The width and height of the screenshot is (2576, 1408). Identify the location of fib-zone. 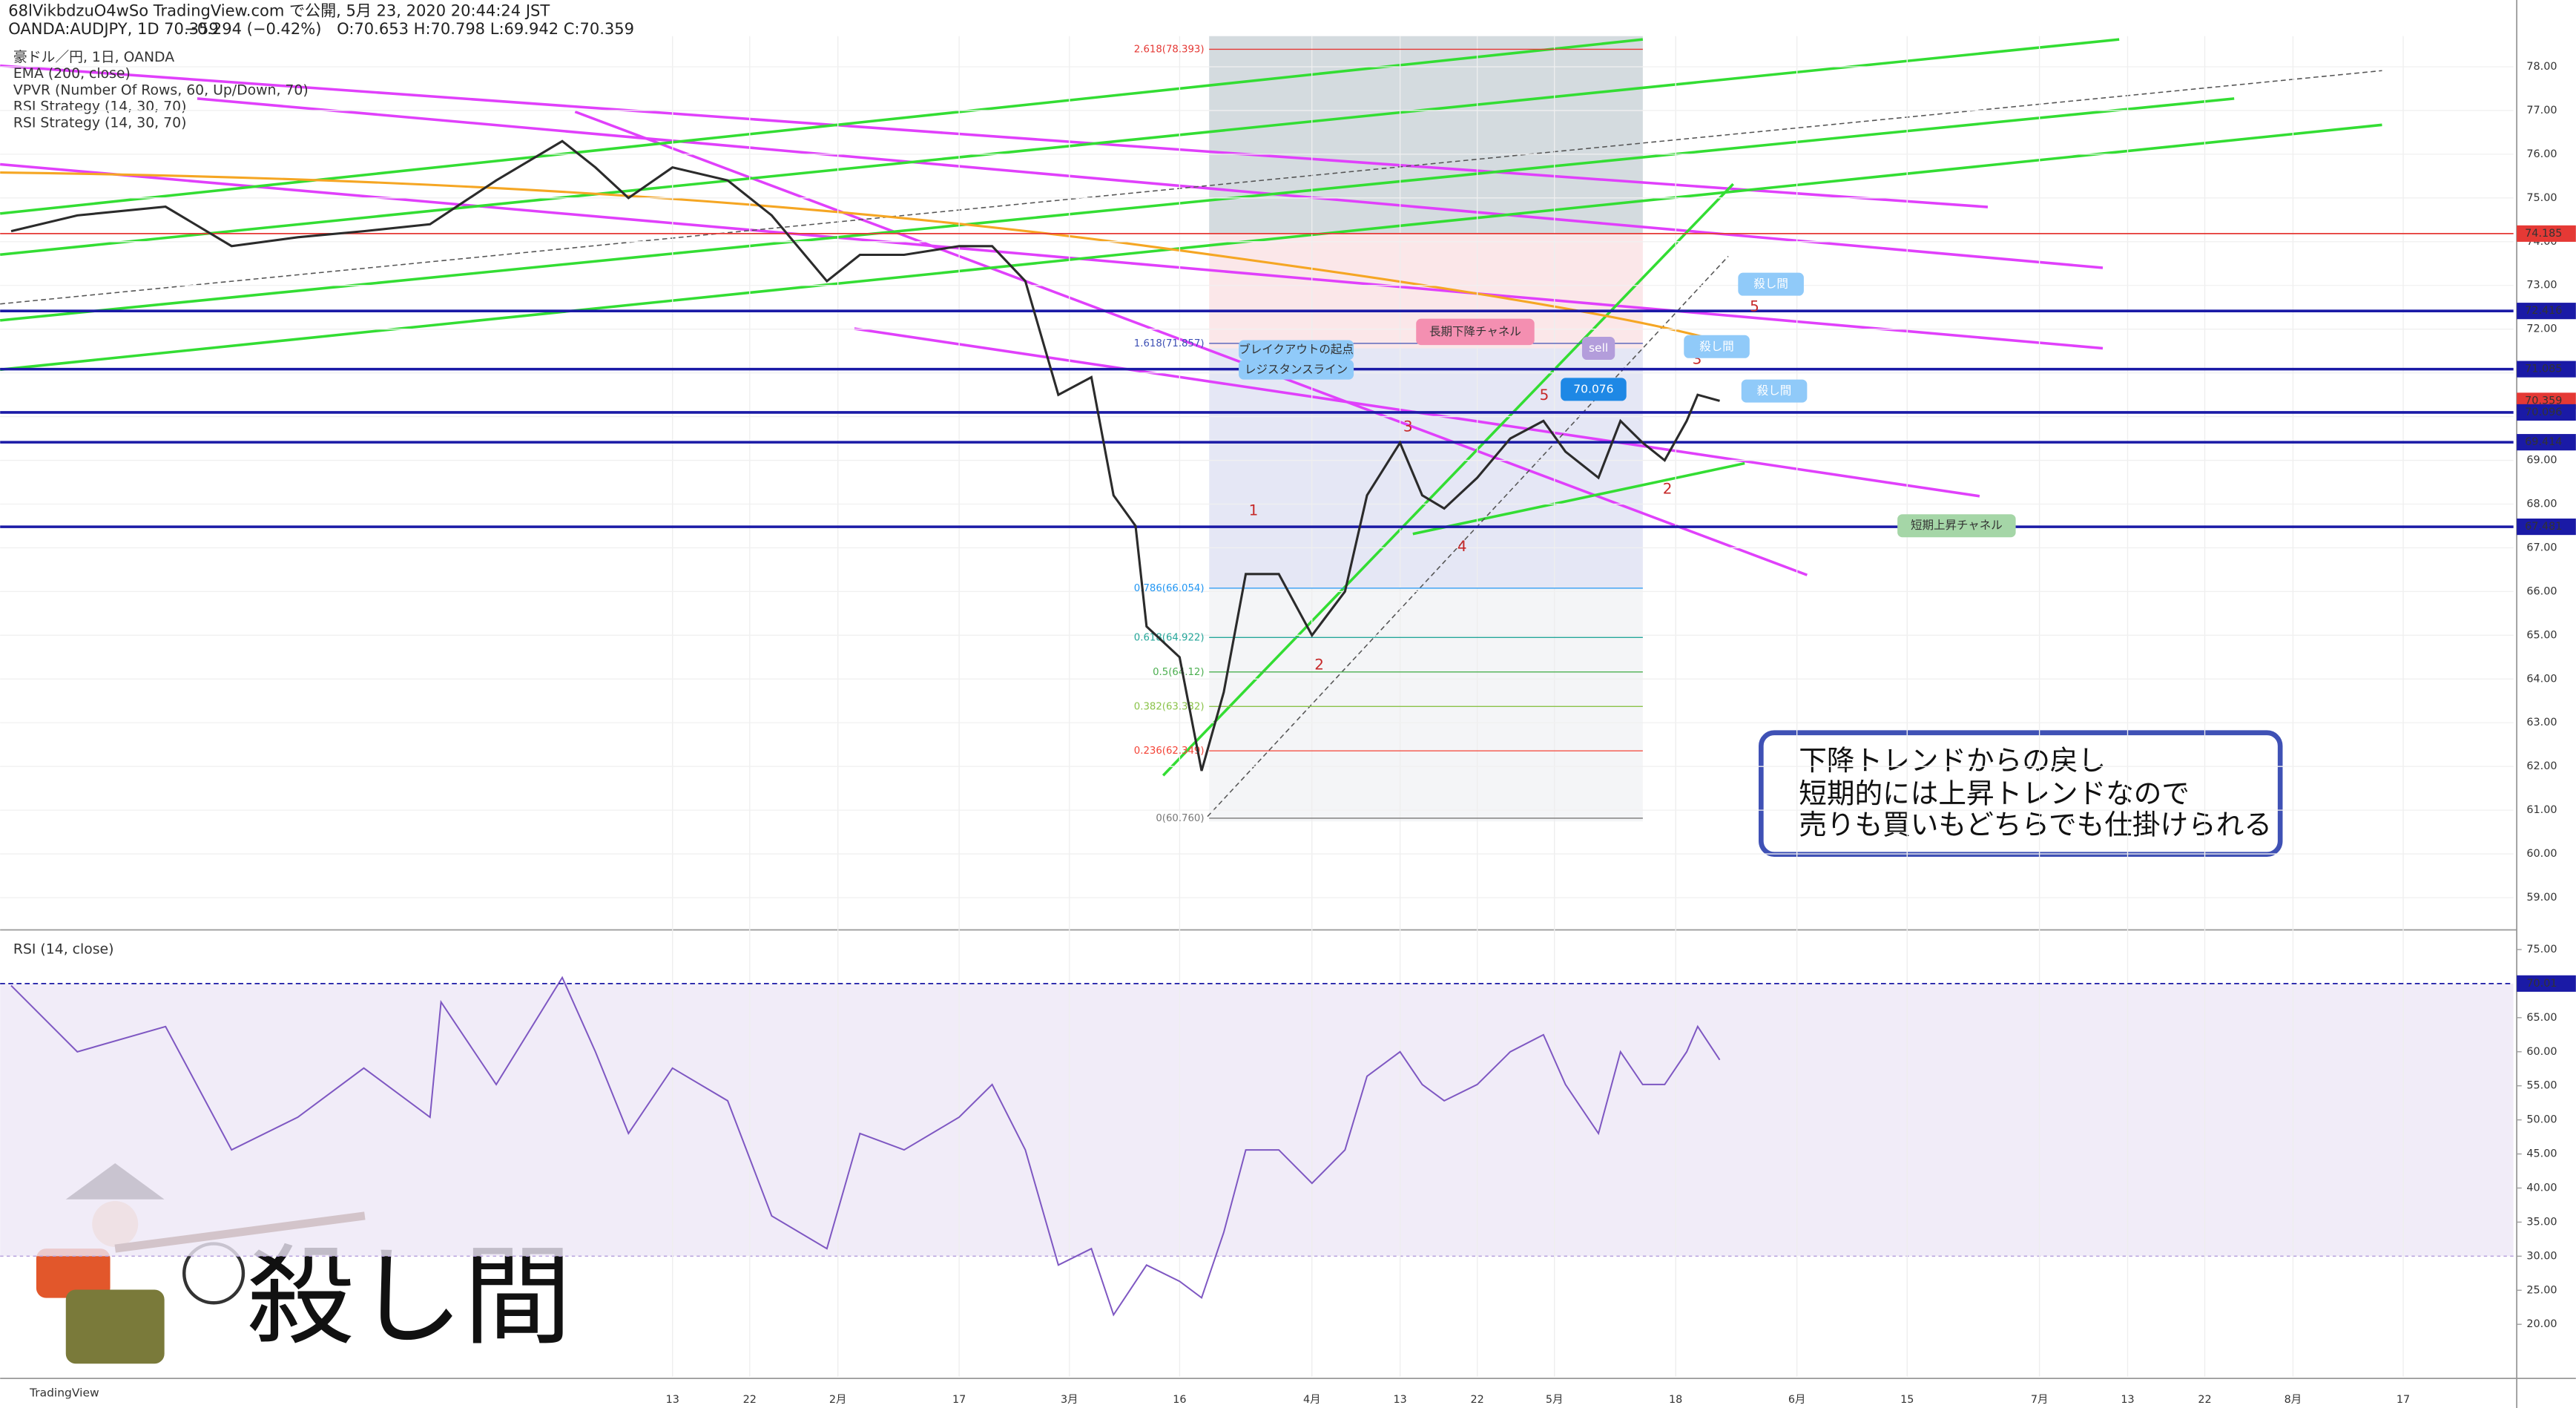
(1426, 705).